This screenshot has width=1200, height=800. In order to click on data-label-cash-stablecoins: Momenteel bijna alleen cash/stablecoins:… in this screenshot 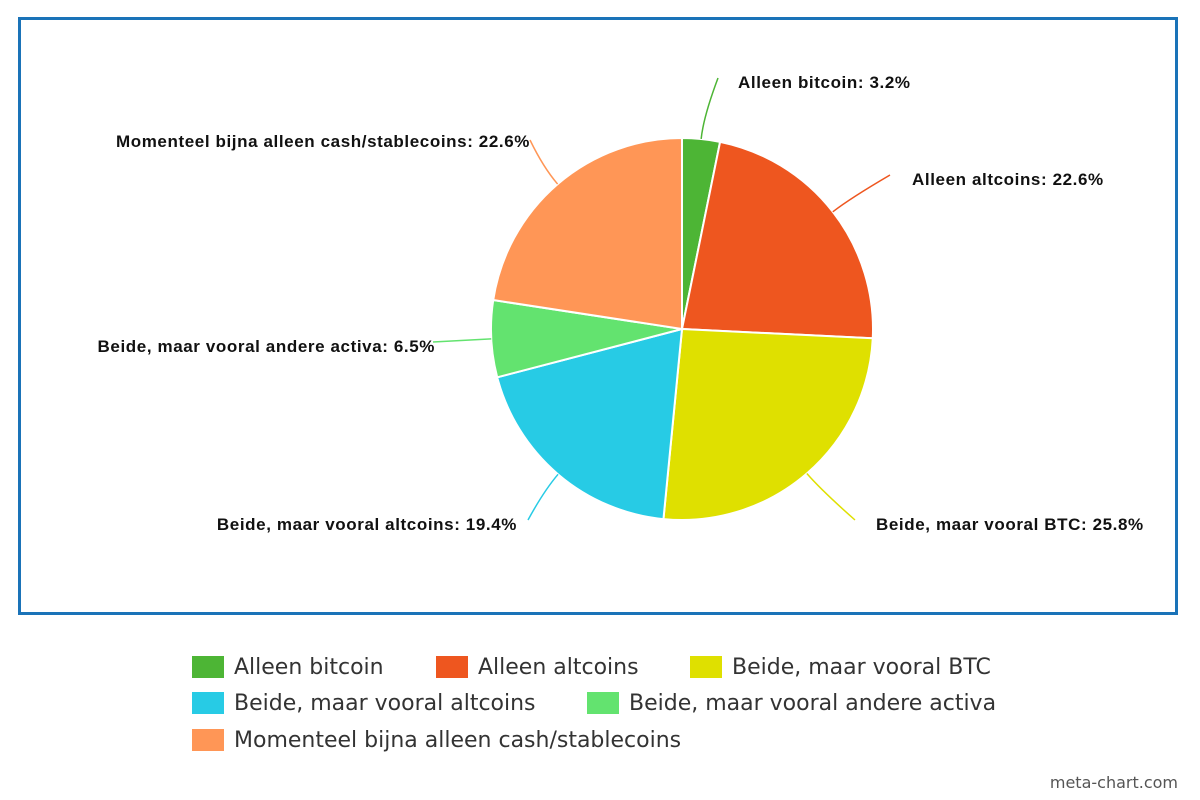, I will do `click(323, 141)`.